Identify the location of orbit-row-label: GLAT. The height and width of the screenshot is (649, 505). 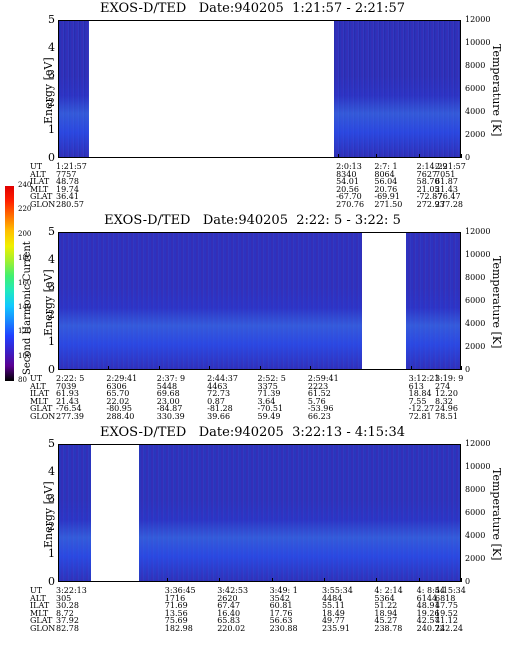
(41, 197).